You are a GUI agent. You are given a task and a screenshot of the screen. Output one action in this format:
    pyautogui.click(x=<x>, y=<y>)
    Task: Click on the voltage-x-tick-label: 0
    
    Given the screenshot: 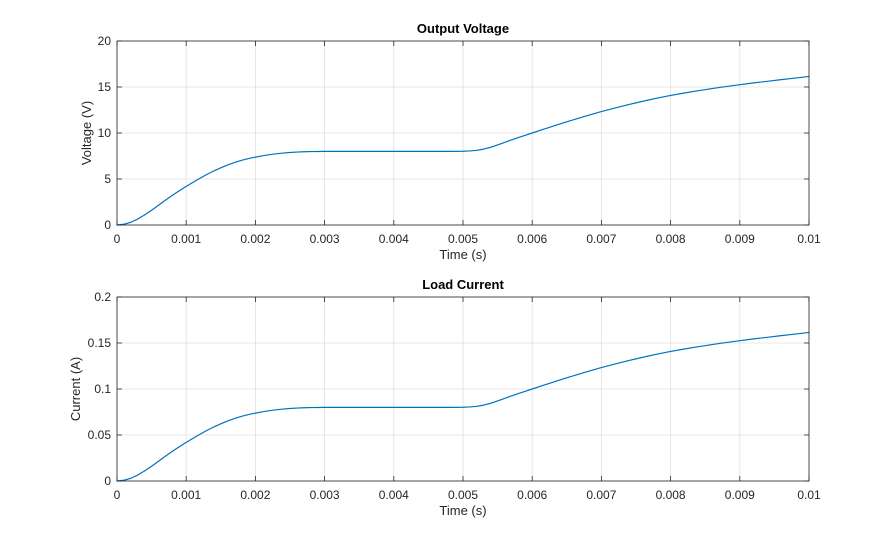 What is the action you would take?
    pyautogui.click(x=117, y=239)
    